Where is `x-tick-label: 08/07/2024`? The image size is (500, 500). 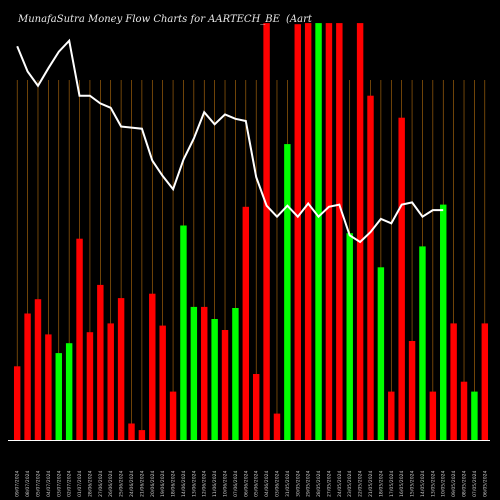 x-tick-label: 08/07/2024 is located at coordinates (28, 483).